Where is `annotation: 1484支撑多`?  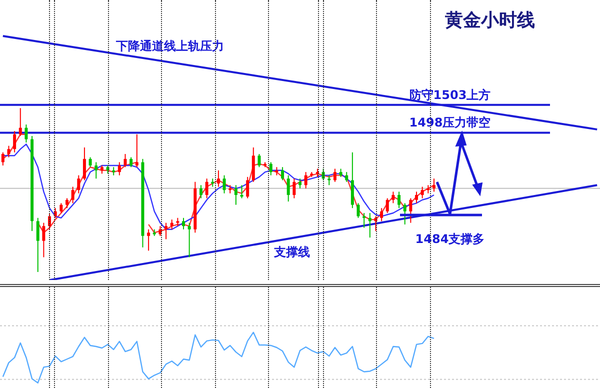 annotation: 1484支撑多 is located at coordinates (450, 239).